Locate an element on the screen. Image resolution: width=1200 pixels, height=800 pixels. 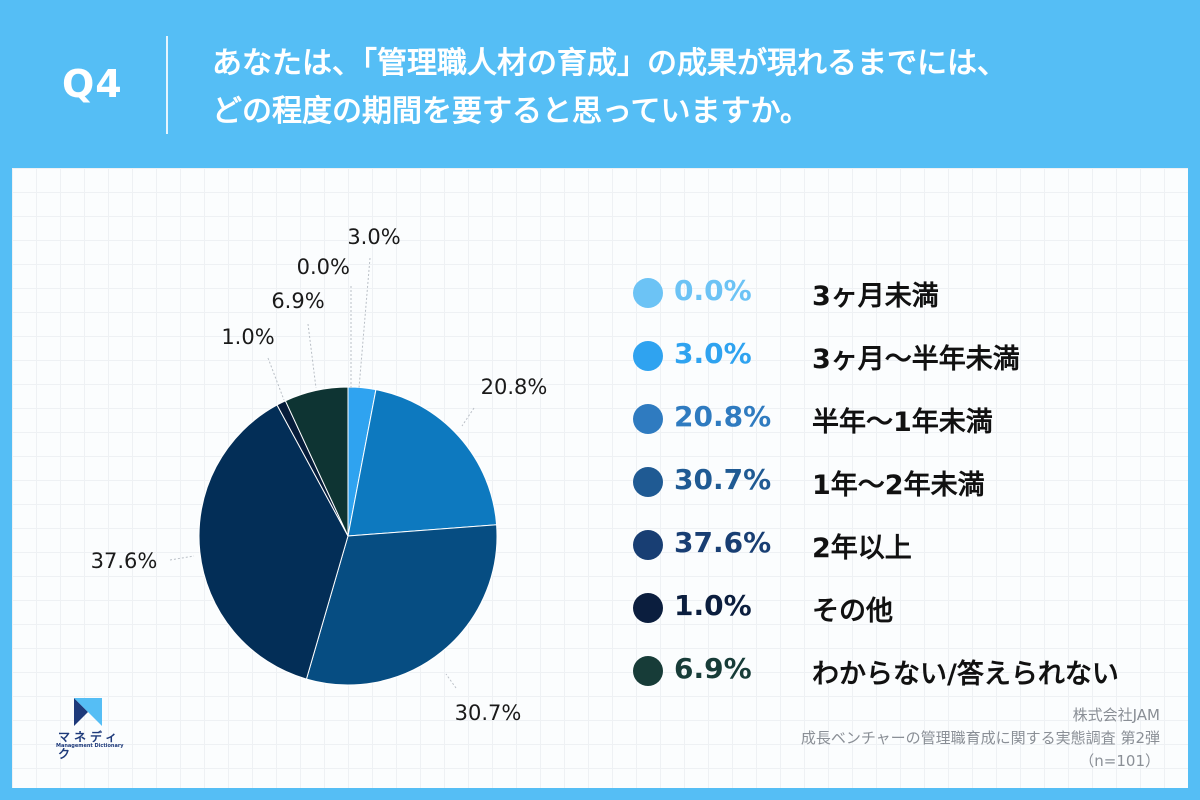
source-company: 株式会社JAM is located at coordinates (1116, 715).